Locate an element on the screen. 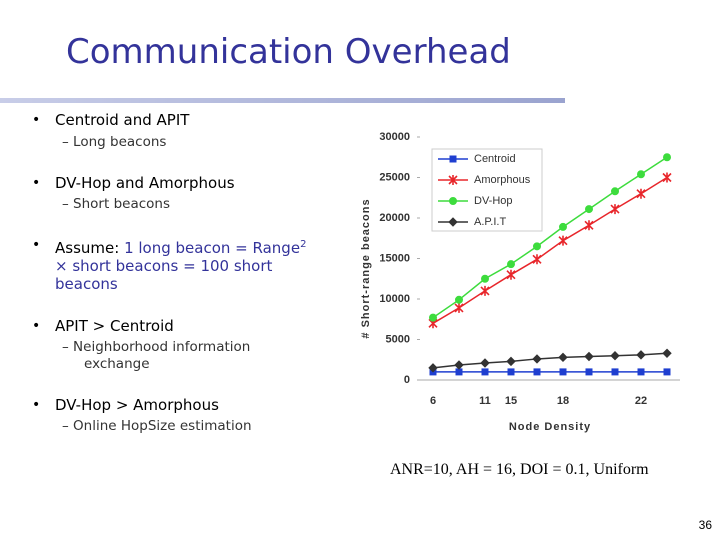 The height and width of the screenshot is (540, 720). sub-bullet: – Short beacons is located at coordinates (116, 204).